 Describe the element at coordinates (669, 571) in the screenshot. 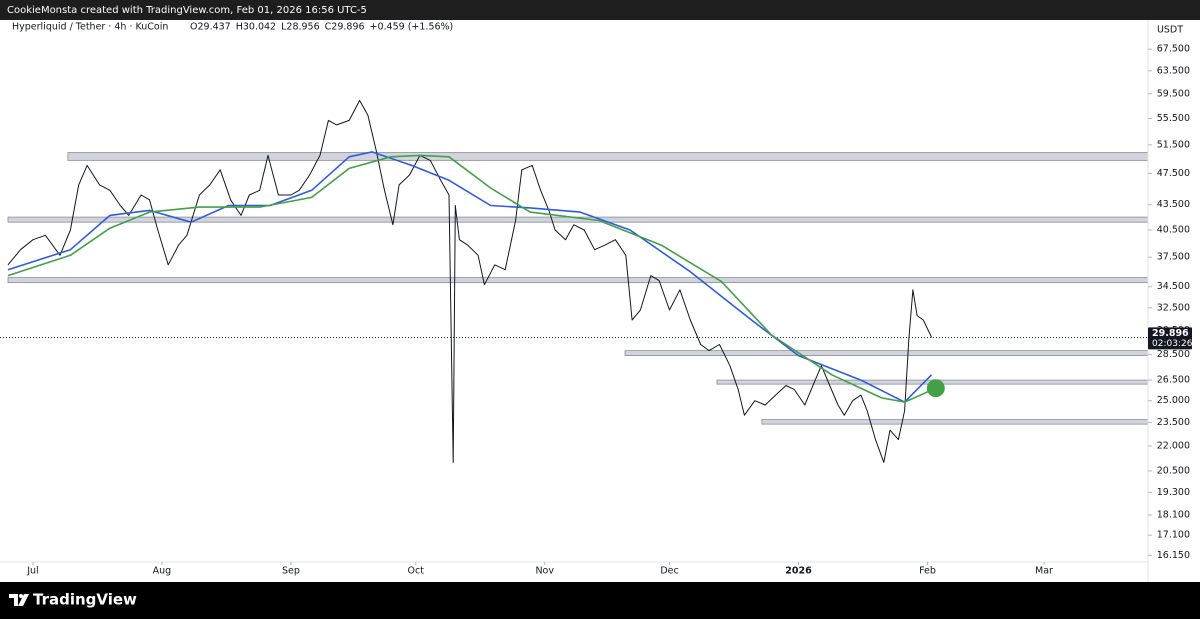

I see `x-tick-label: Dec` at that location.